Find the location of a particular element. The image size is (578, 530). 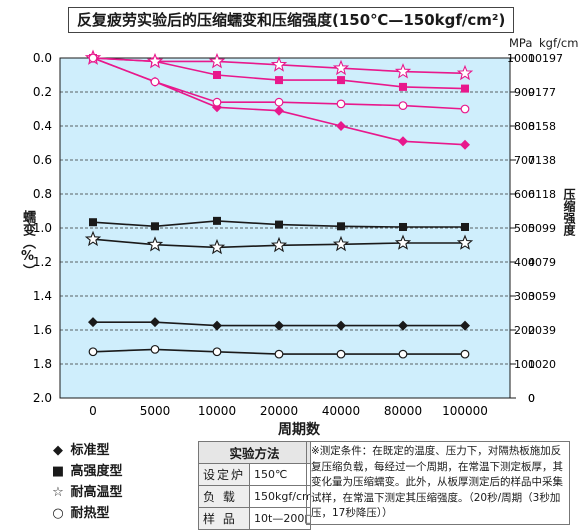

mpa-tick-label: 0 is located at coordinates (531, 398).